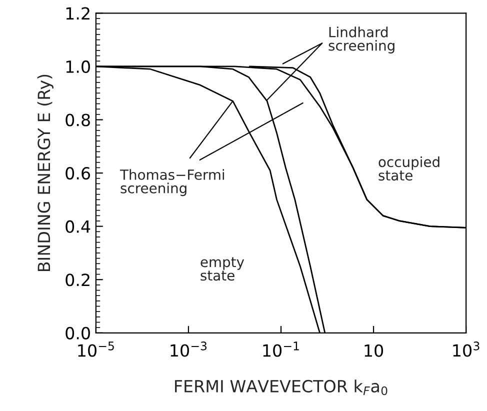 Image resolution: width=487 pixels, height=411 pixels. Describe the element at coordinates (281, 388) in the screenshot. I see `x-axis-title: FERMI WAVEVECTOR k$_{F}$a$_{0}$` at that location.